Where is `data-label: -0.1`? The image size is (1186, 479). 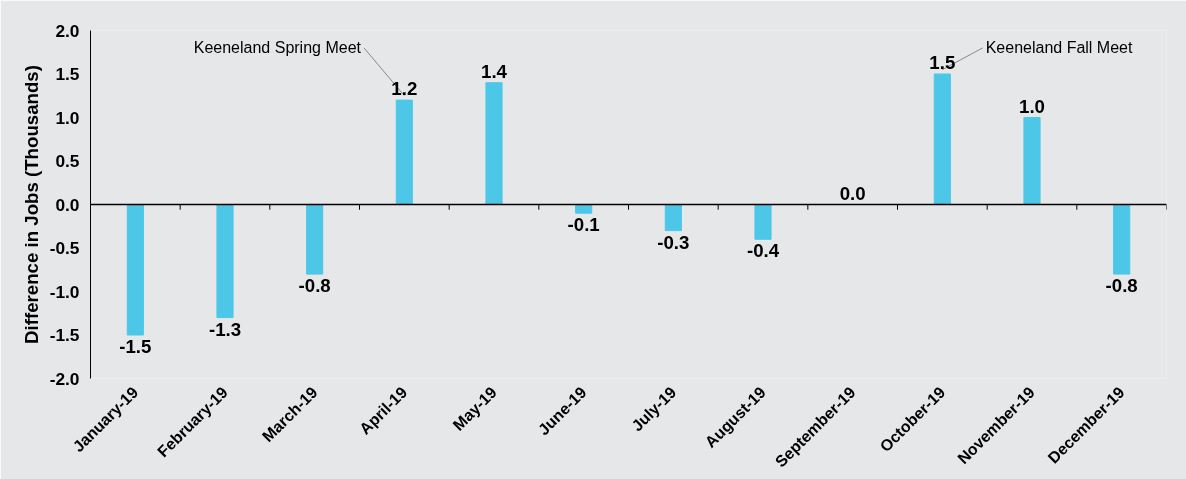
data-label: -0.1 is located at coordinates (583, 225).